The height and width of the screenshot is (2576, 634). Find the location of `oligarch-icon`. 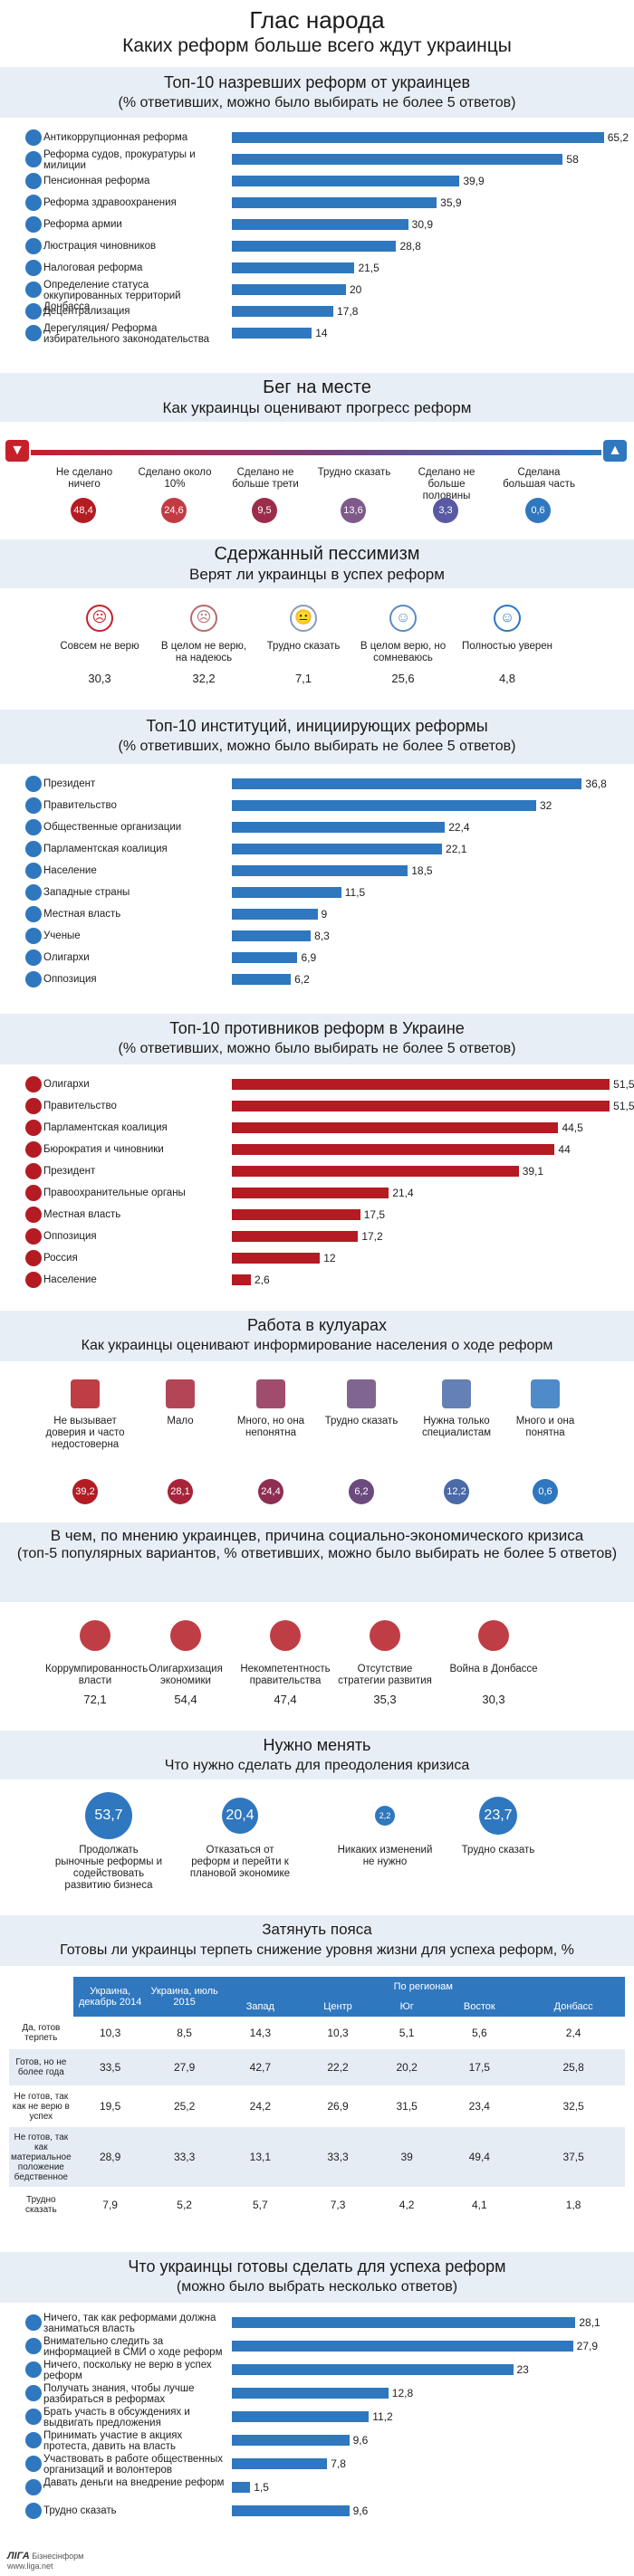

oligarch-icon is located at coordinates (33, 957).